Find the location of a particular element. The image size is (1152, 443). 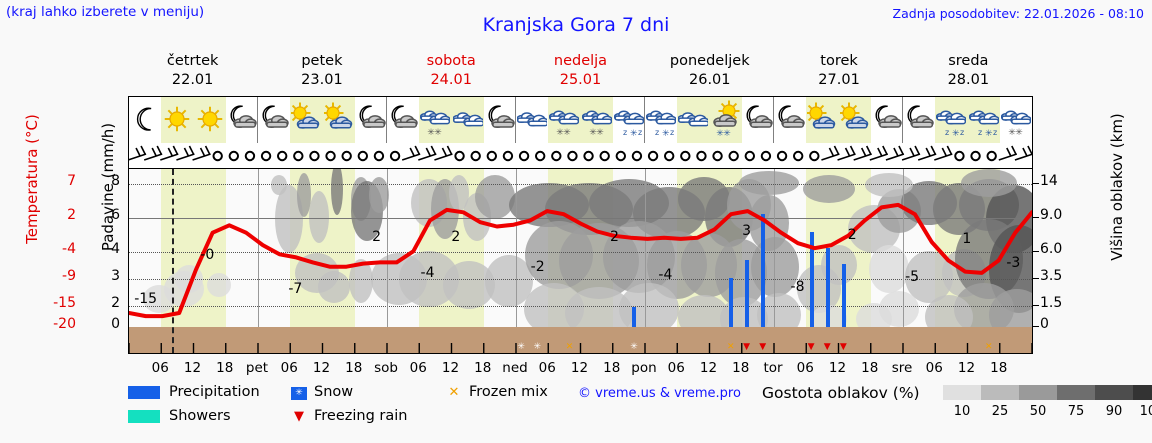

day-header-6: sreda 28.01 is located at coordinates (968, 72).